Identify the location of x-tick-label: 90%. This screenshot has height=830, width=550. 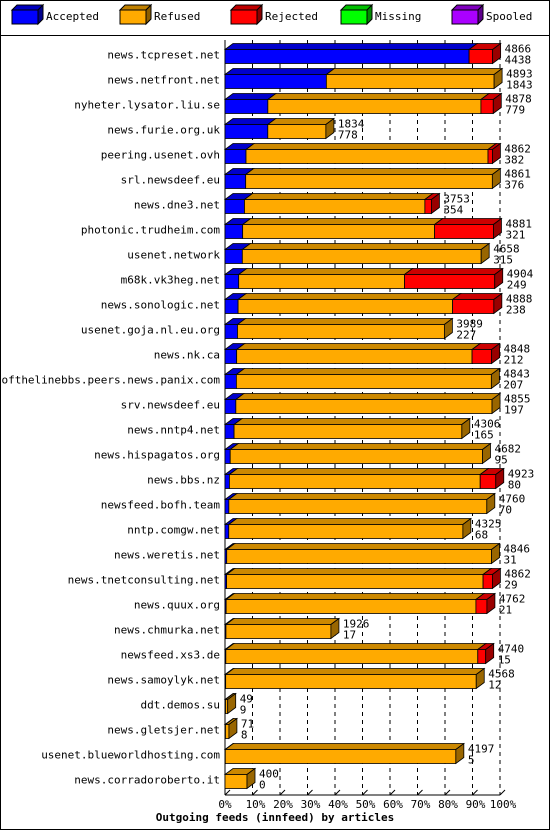
(476, 804).